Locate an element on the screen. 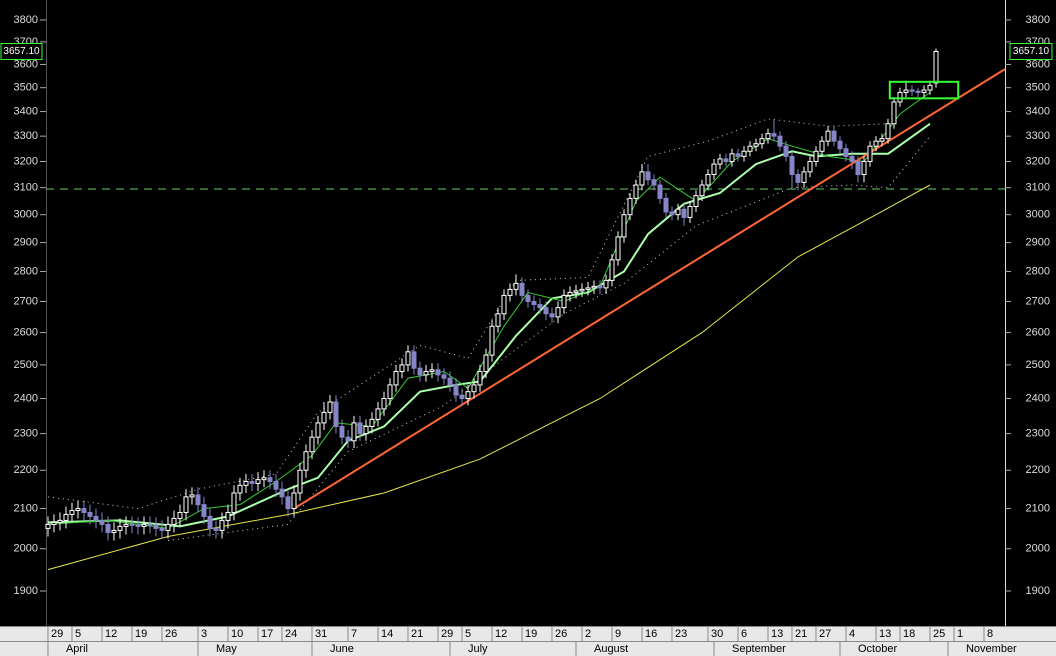  y-tick-label: 2700 is located at coordinates (1038, 301).